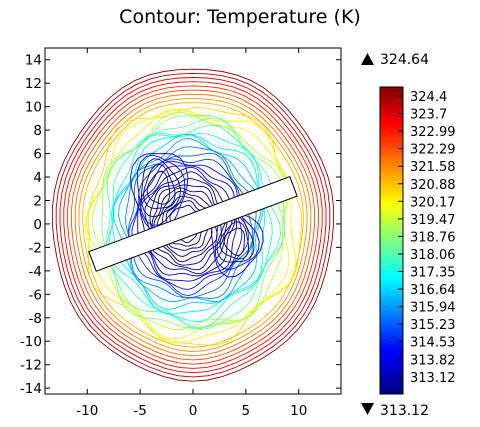 This screenshot has height=427, width=480. I want to click on x-tick-label: -5, so click(139, 411).